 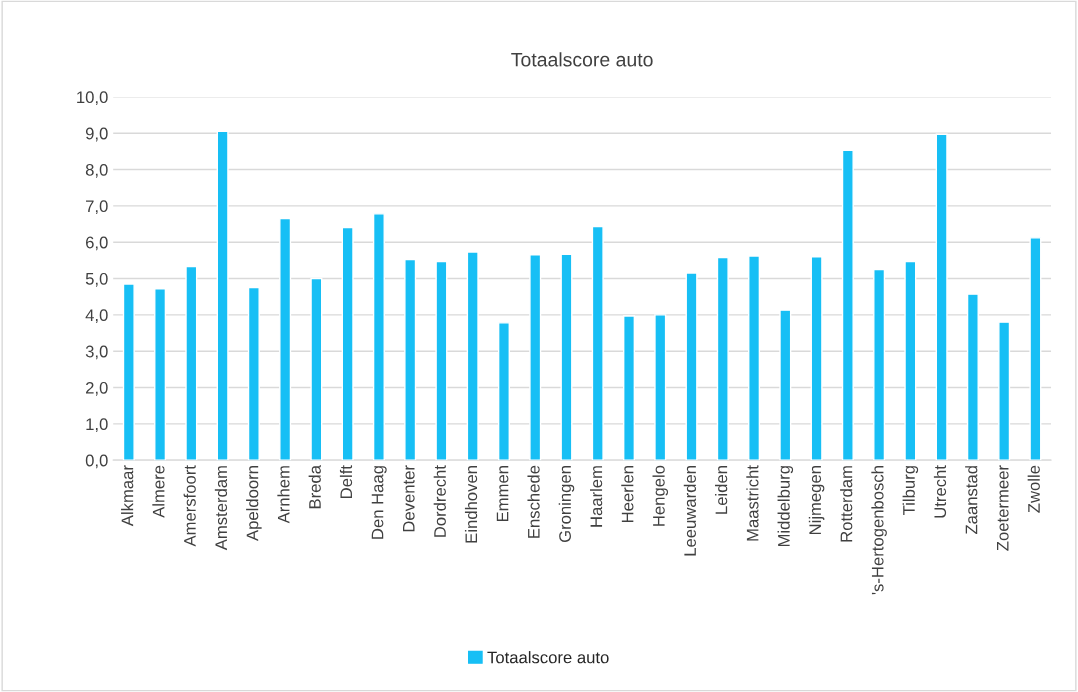 I want to click on chart-title: Totaalscore auto, so click(x=582, y=59).